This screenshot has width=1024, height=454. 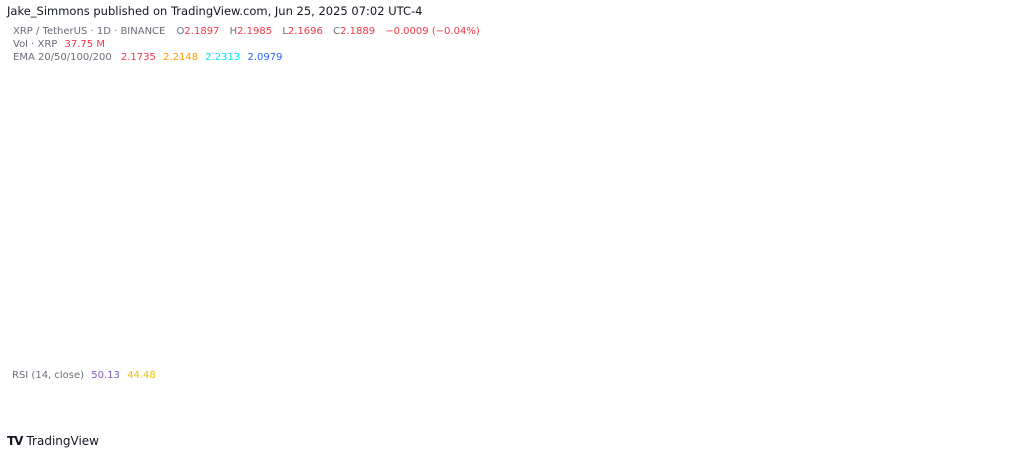 I want to click on support-zone, so click(x=452, y=238).